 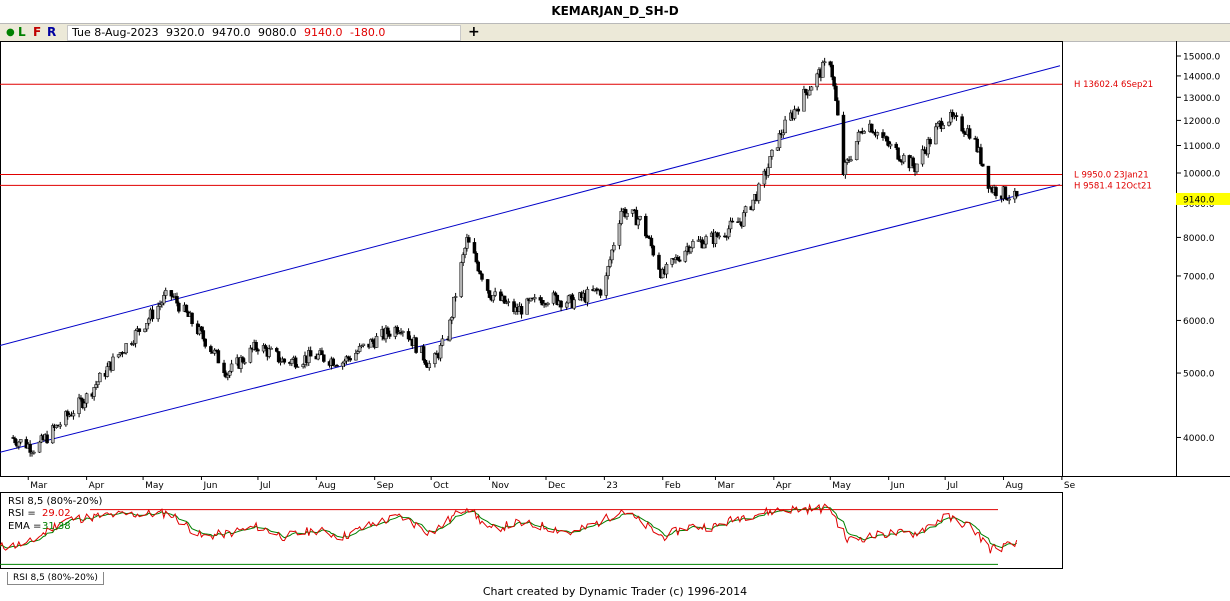 I want to click on toolbar-button-f: F, so click(x=37, y=32).